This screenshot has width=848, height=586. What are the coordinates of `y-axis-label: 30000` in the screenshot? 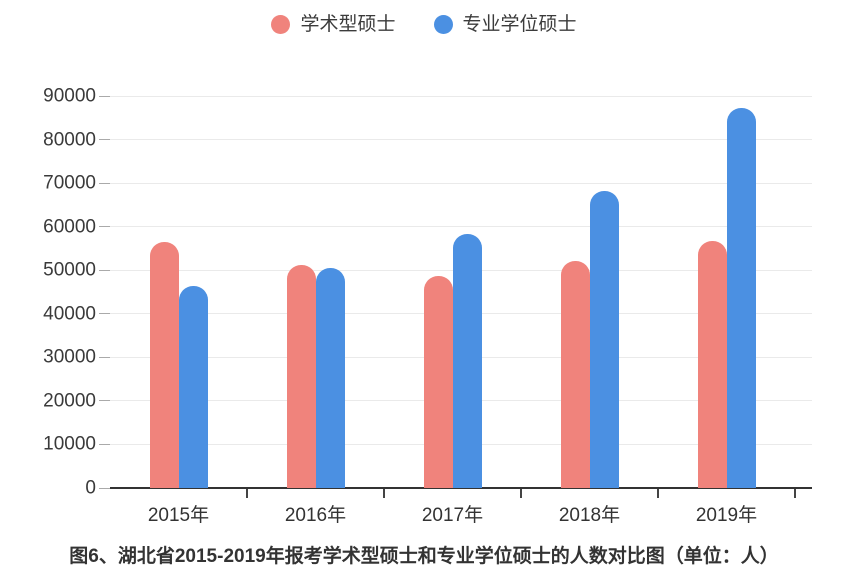 It's located at (69, 357).